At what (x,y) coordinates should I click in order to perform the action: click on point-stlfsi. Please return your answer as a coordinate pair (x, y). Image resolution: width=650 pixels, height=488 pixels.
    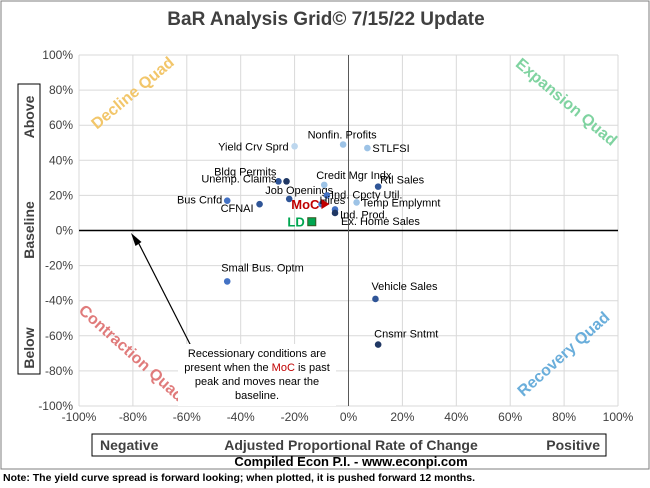
    Looking at the image, I should click on (367, 148).